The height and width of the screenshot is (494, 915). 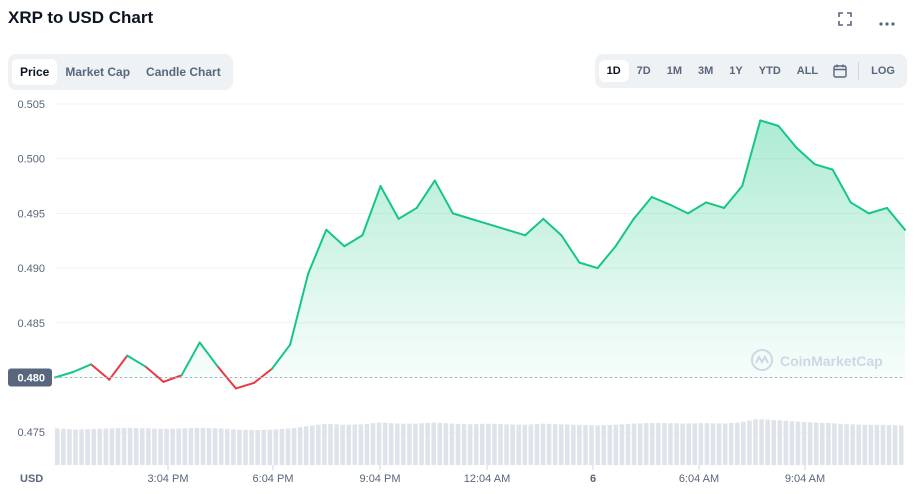 I want to click on more-icon, so click(x=887, y=22).